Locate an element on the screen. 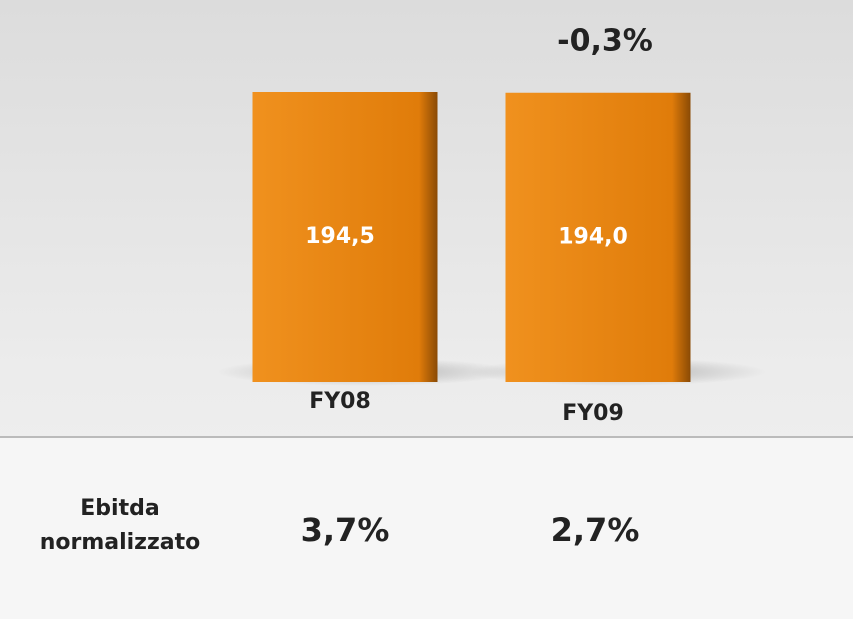 The height and width of the screenshot is (619, 853). row-label: Ebitda normalizzato is located at coordinates (120, 525).